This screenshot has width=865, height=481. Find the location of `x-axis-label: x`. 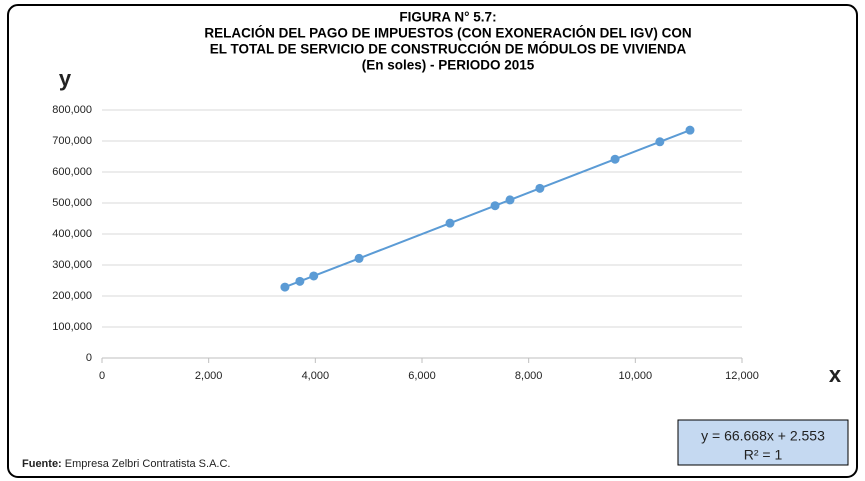

x-axis-label: x is located at coordinates (835, 374).